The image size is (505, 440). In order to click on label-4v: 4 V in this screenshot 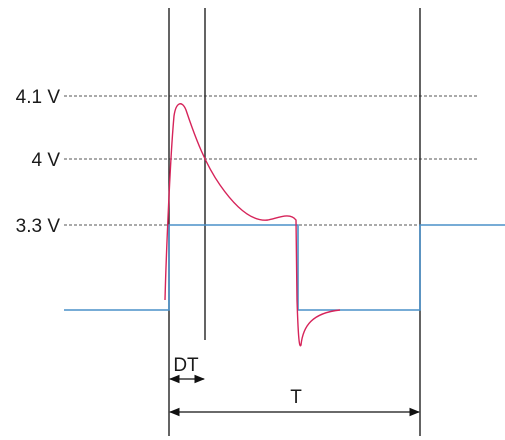, I will do `click(45, 160)`.